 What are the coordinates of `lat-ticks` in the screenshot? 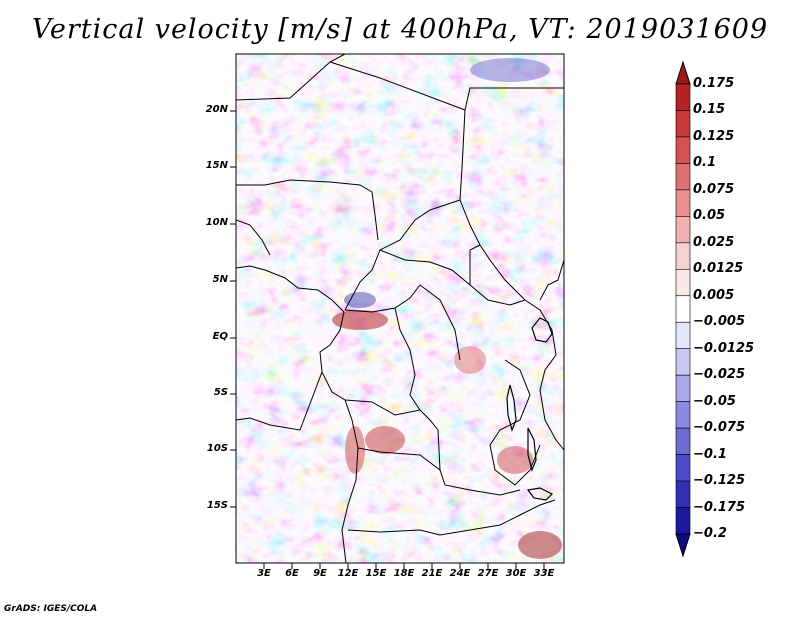 It's located at (233, 309).